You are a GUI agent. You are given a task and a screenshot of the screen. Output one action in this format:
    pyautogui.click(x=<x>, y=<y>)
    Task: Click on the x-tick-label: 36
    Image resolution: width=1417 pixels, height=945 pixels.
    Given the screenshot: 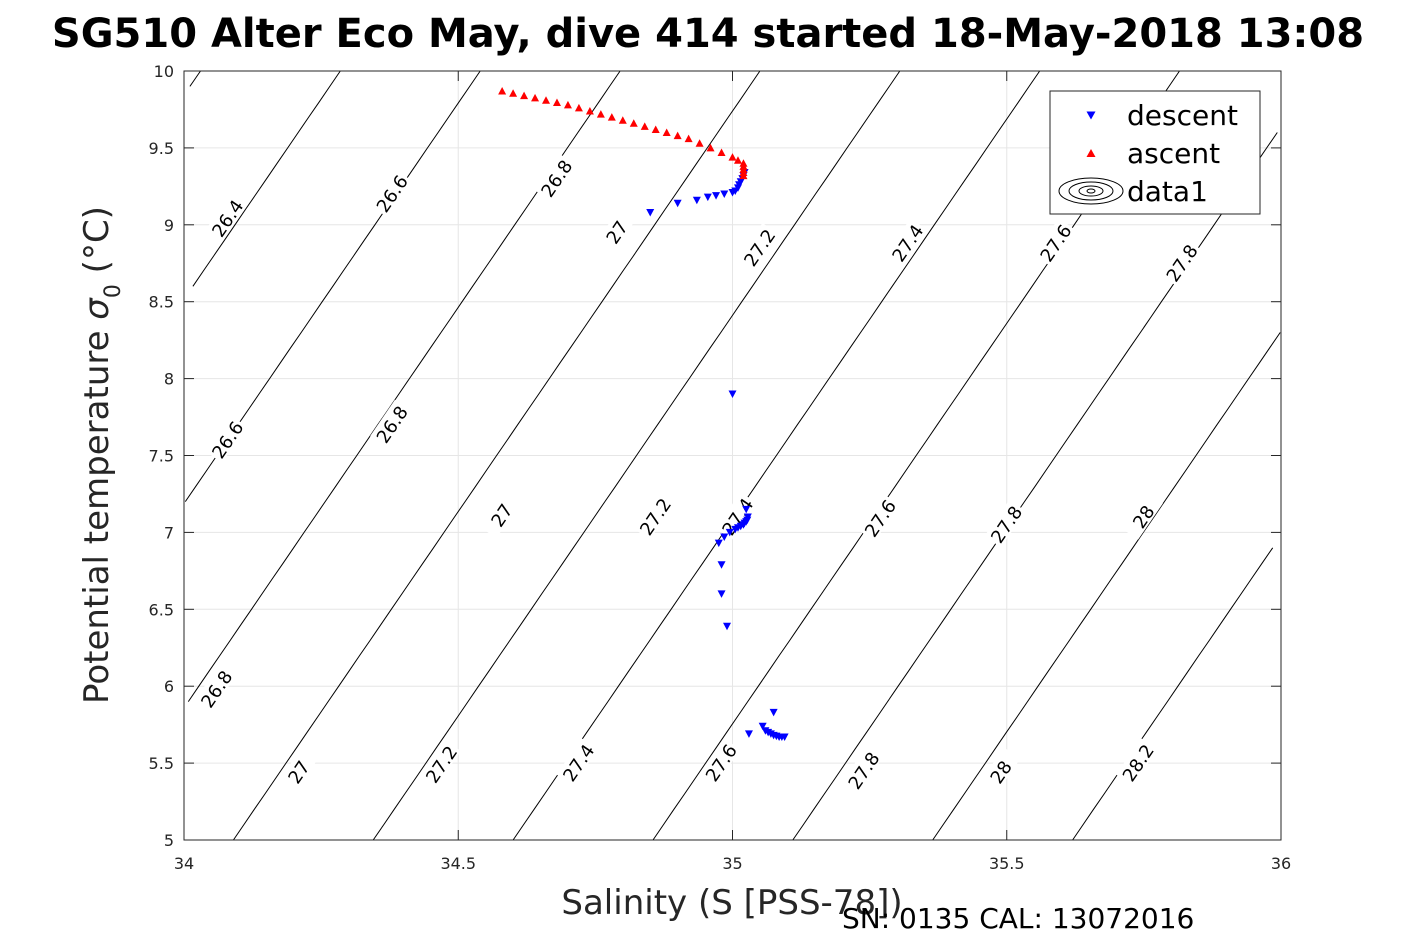 What is the action you would take?
    pyautogui.click(x=1281, y=863)
    